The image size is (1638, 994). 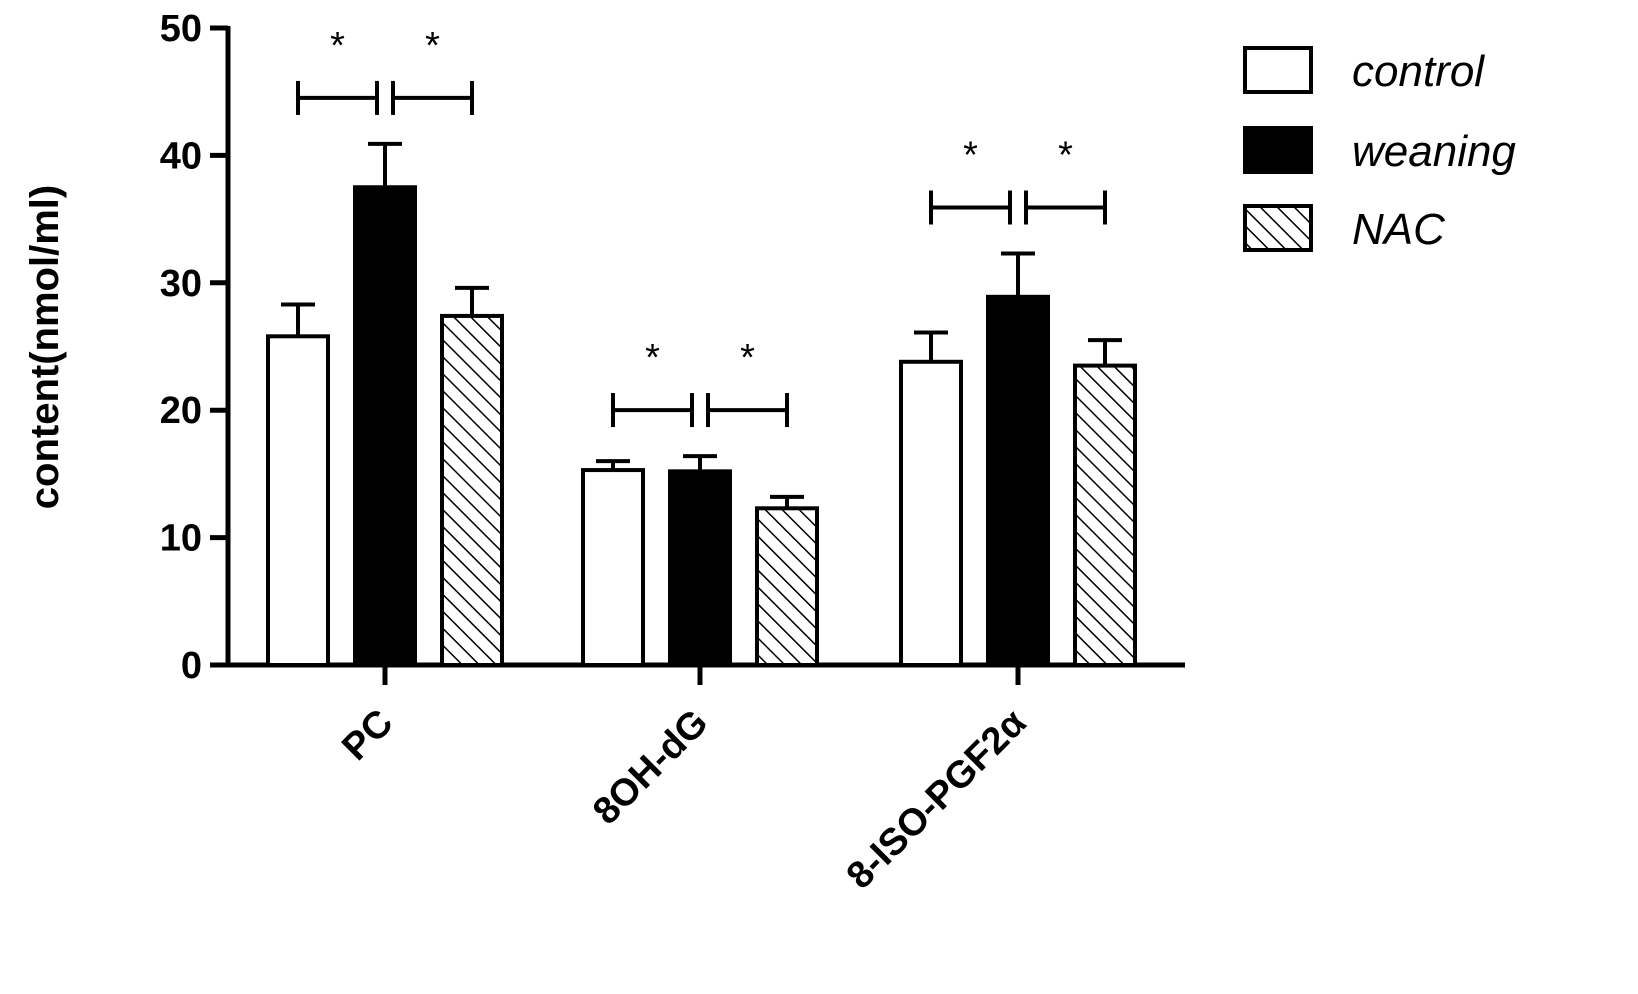 What do you see at coordinates (1278, 150) in the screenshot?
I see `legend-swatch-weaning` at bounding box center [1278, 150].